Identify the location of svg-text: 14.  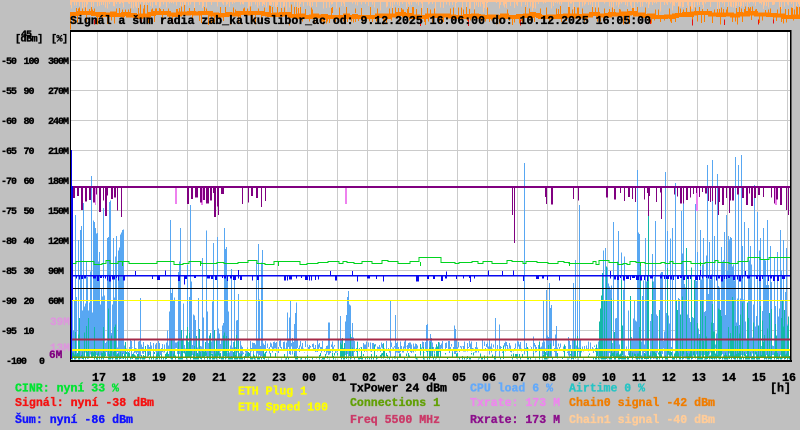
(729, 378).